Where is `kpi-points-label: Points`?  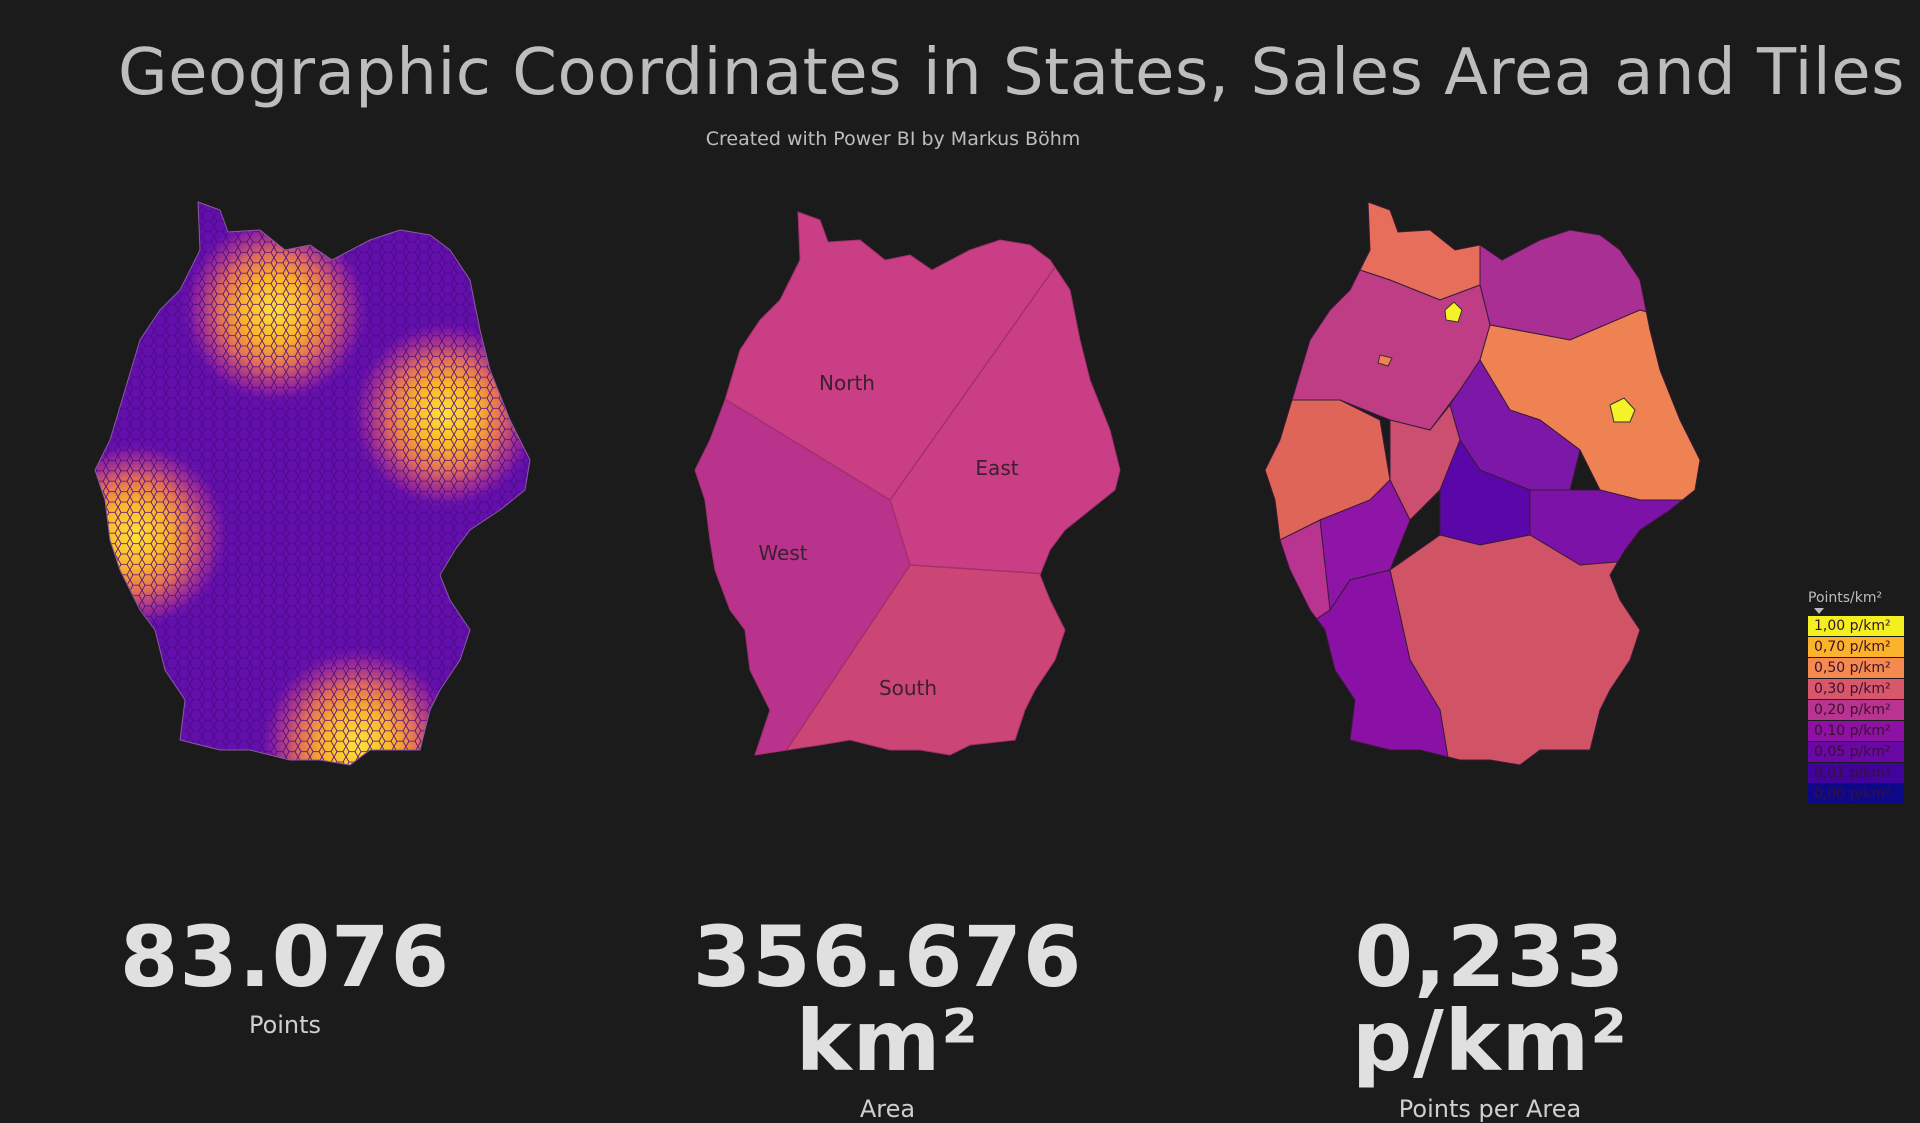
kpi-points-label: Points is located at coordinates (285, 1025).